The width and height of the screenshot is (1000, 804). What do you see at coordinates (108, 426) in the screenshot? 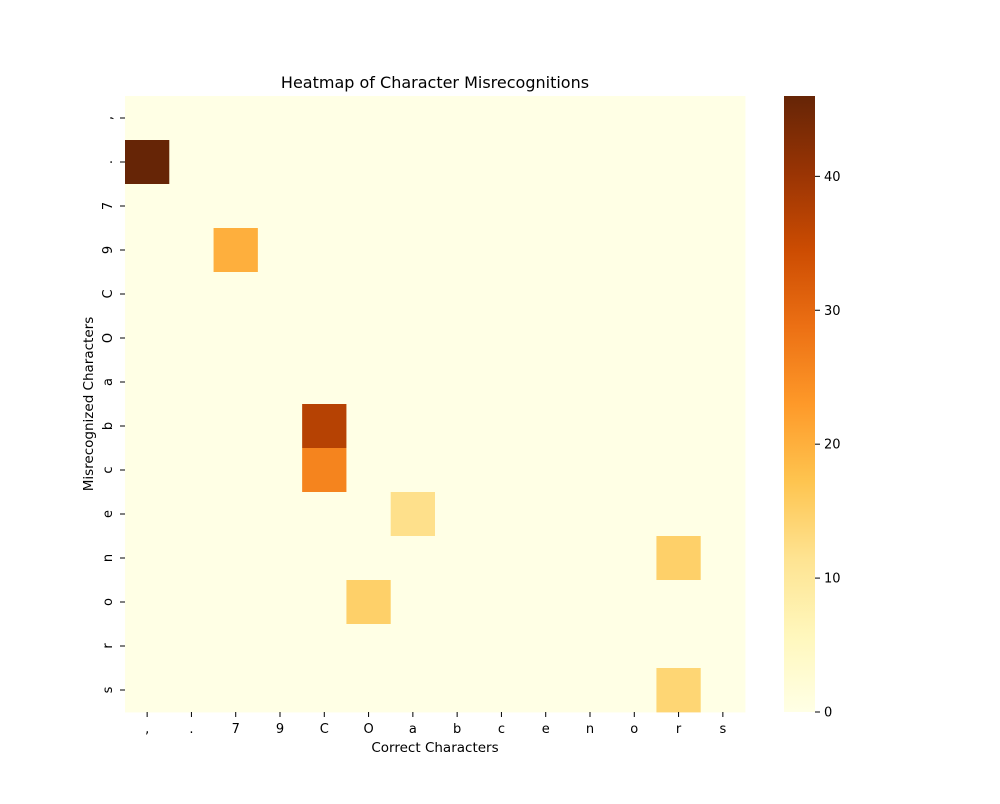
I see `y-tick-label: b` at bounding box center [108, 426].